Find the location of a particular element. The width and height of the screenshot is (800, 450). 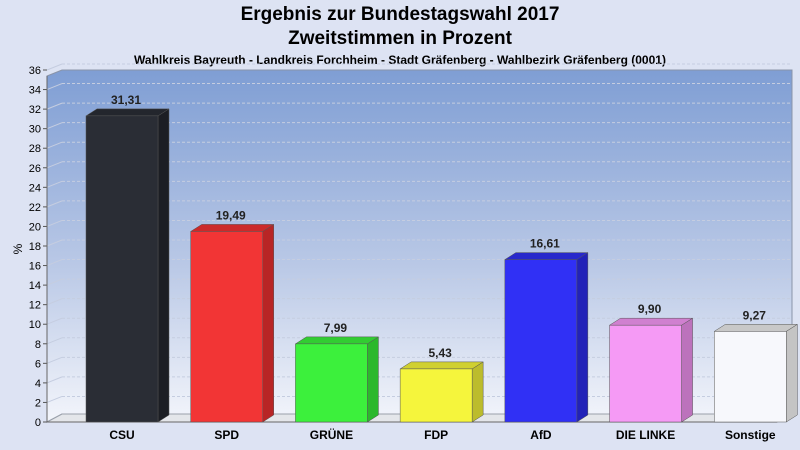

y-tick-label: 36 is located at coordinates (35, 71).